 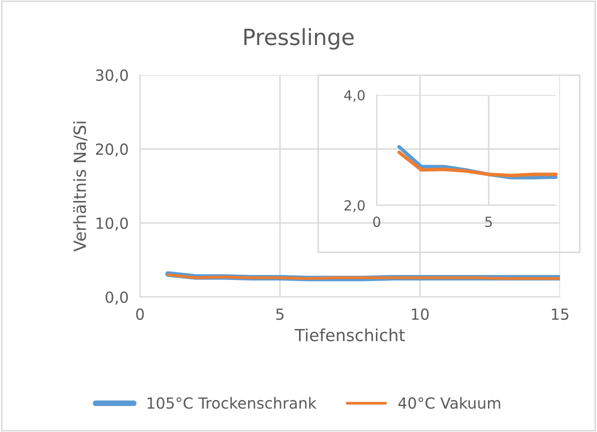 What do you see at coordinates (449, 402) in the screenshot?
I see `legend-label: 40°C Vakuum` at bounding box center [449, 402].